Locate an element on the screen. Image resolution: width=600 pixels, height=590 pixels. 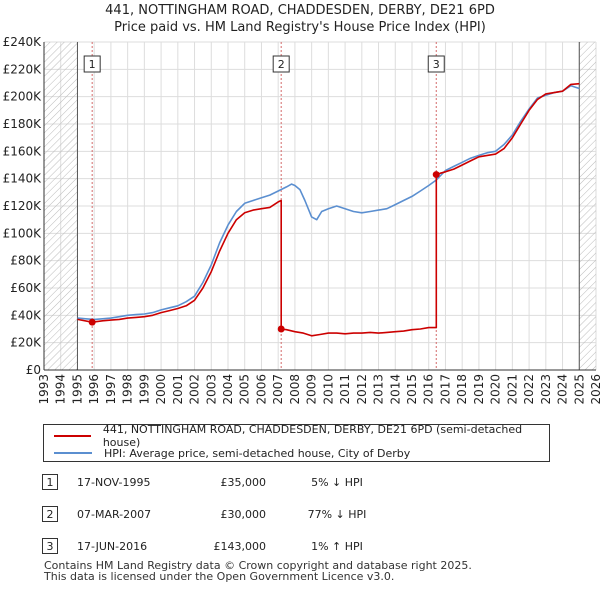
transaction-number: 3 is located at coordinates (50, 546).